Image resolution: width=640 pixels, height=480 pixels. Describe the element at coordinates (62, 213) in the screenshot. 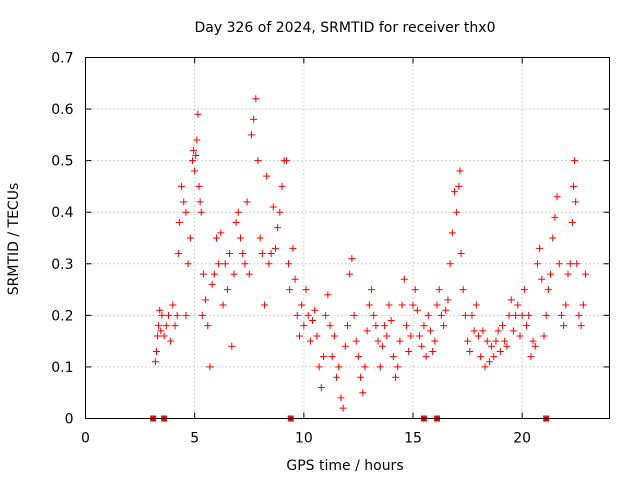

I see `y-tick-label: 0.4` at that location.